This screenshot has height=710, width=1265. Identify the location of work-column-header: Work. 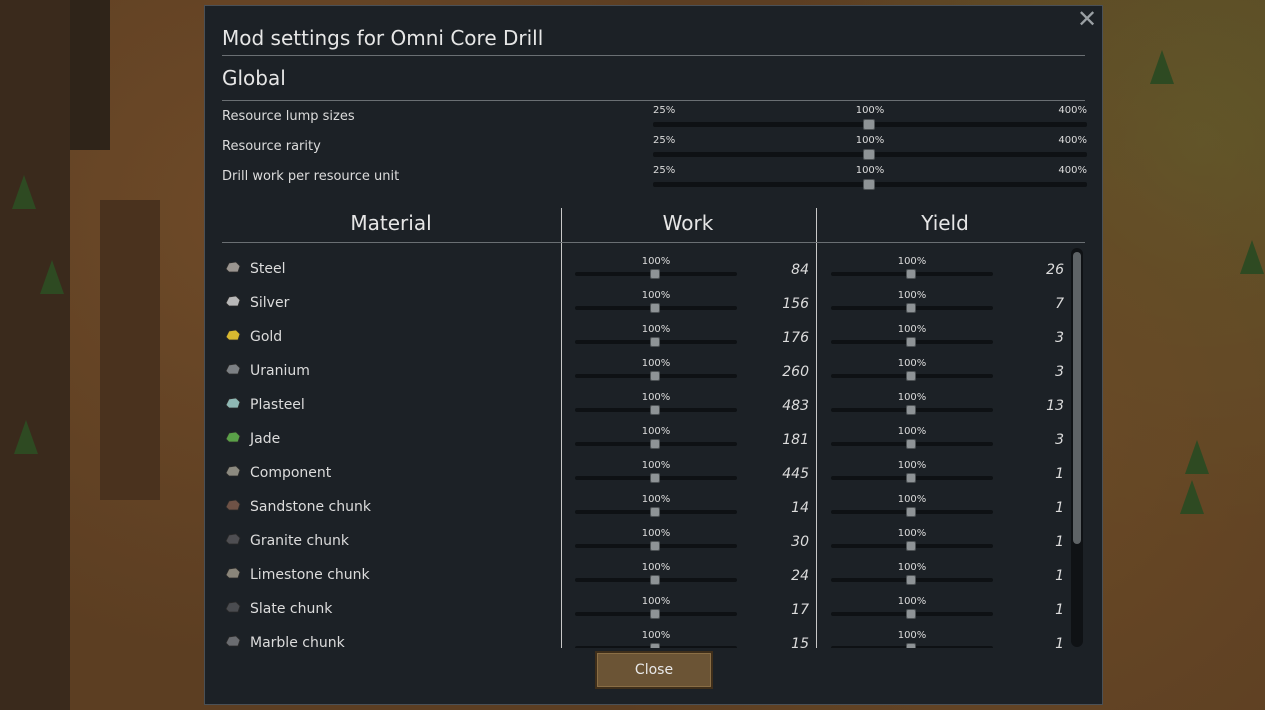
(688, 223).